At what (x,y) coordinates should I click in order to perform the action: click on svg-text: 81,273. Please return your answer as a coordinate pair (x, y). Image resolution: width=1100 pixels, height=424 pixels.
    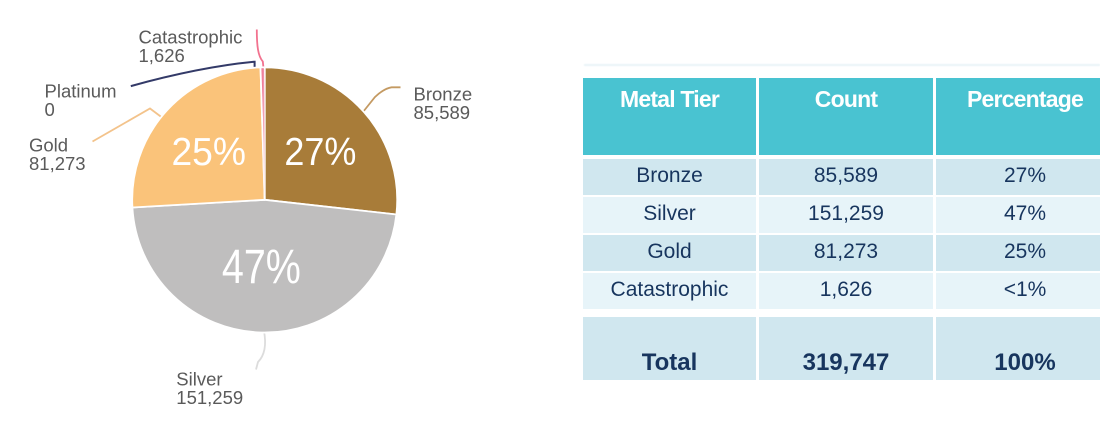
    Looking at the image, I should click on (57, 163).